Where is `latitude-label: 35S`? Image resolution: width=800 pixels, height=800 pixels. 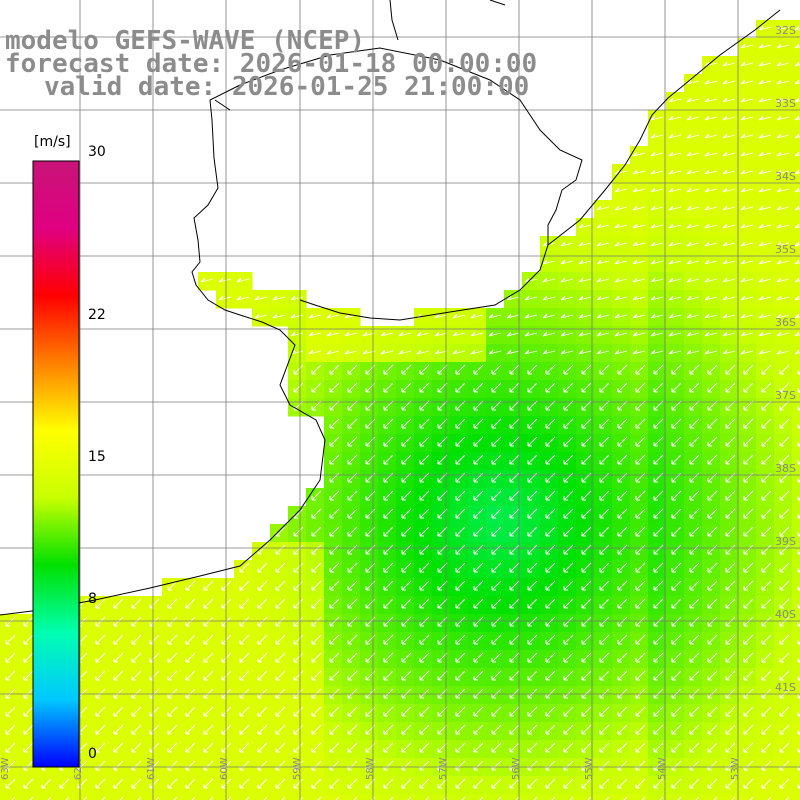
latitude-label: 35S is located at coordinates (785, 249).